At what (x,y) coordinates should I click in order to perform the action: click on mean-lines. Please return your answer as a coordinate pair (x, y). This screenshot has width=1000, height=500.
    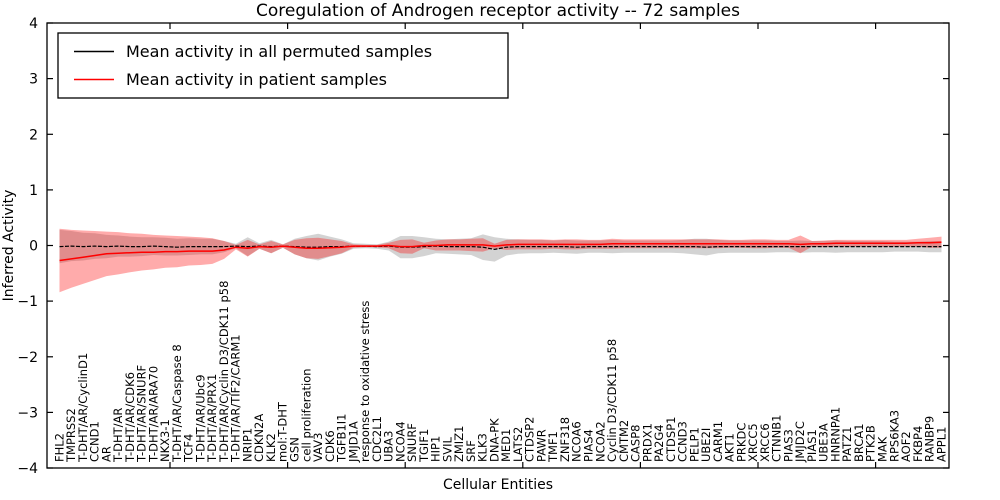
    Looking at the image, I should click on (500, 251).